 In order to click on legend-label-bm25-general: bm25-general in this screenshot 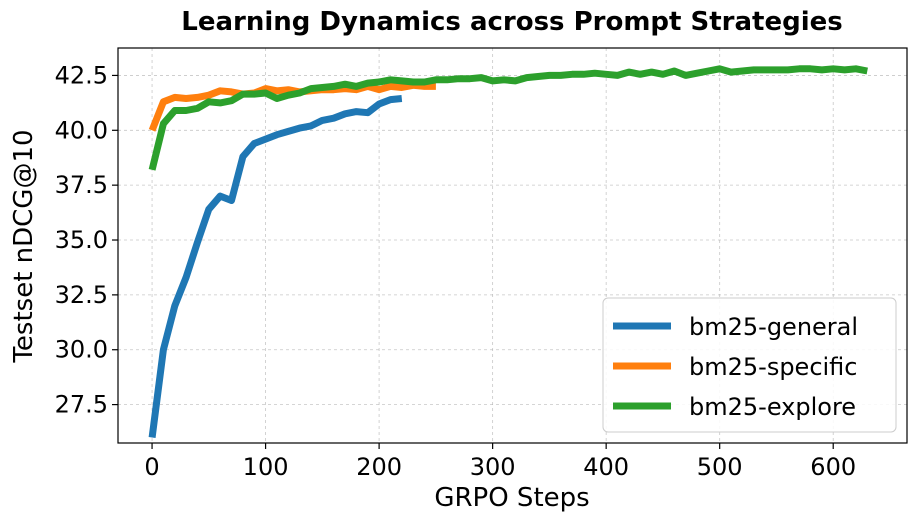, I will do `click(773, 327)`.